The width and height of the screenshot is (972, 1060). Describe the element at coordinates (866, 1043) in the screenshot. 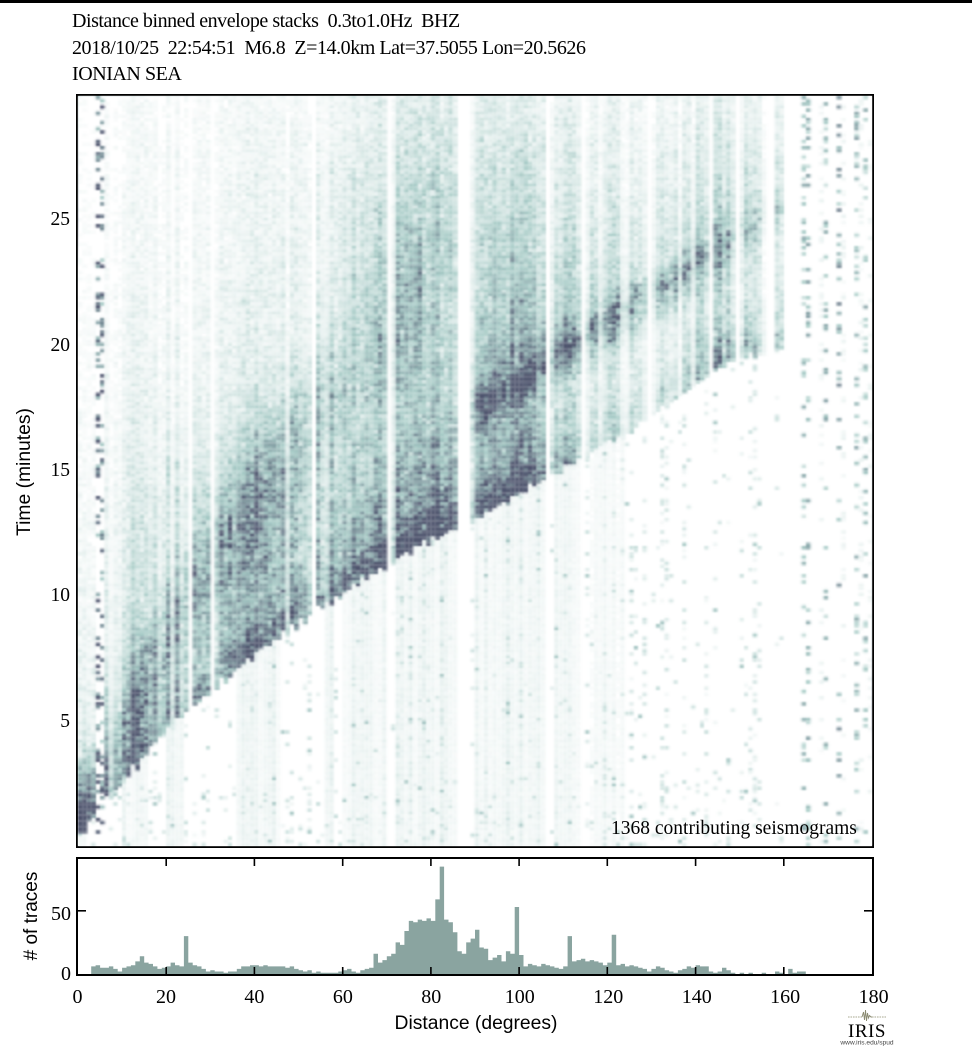

I see `svg-text: www.iris.edu/spud` at that location.